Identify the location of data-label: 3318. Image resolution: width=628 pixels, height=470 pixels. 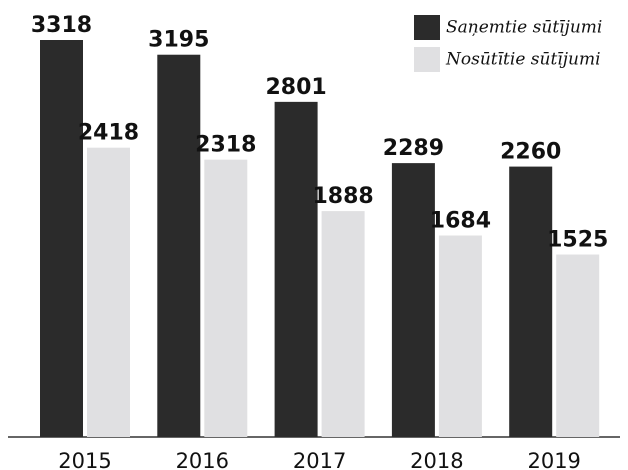
(61, 25).